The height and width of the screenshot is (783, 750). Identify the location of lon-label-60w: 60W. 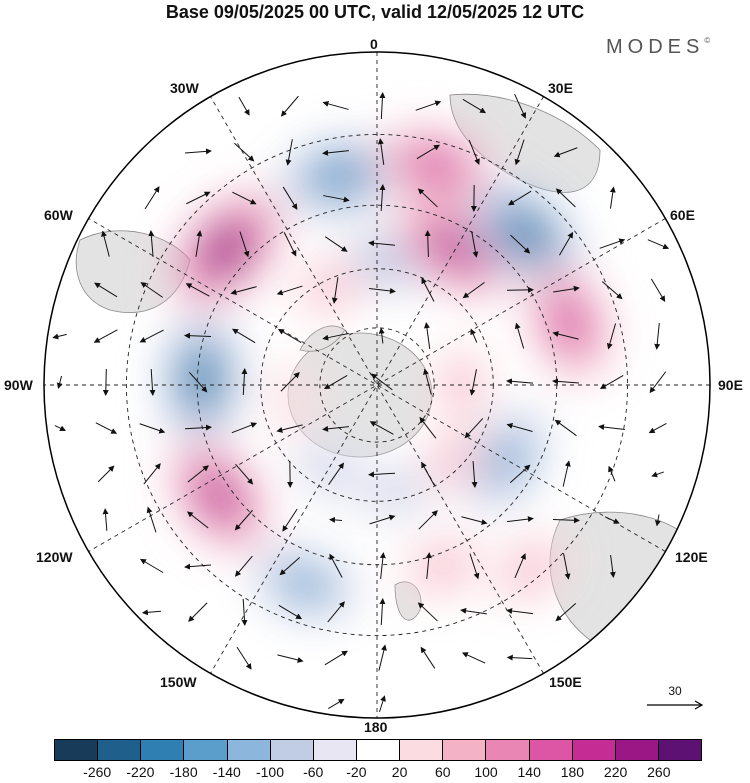
(58, 215).